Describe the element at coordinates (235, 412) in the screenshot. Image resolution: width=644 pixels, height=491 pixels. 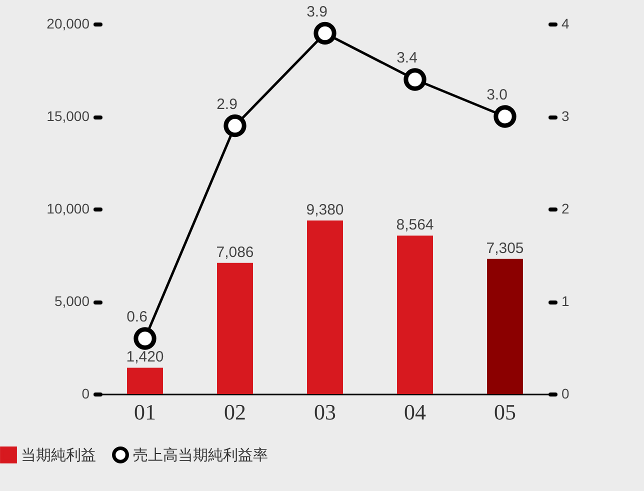
I see `x-tick-label: 02` at that location.